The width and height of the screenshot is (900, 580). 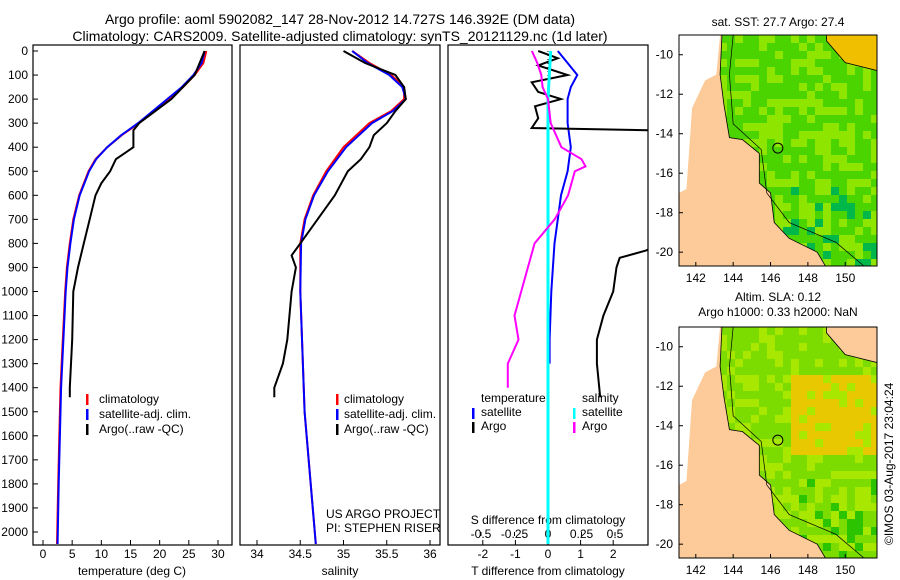 I want to click on series-argo-raw-qc-, so click(x=137, y=224).